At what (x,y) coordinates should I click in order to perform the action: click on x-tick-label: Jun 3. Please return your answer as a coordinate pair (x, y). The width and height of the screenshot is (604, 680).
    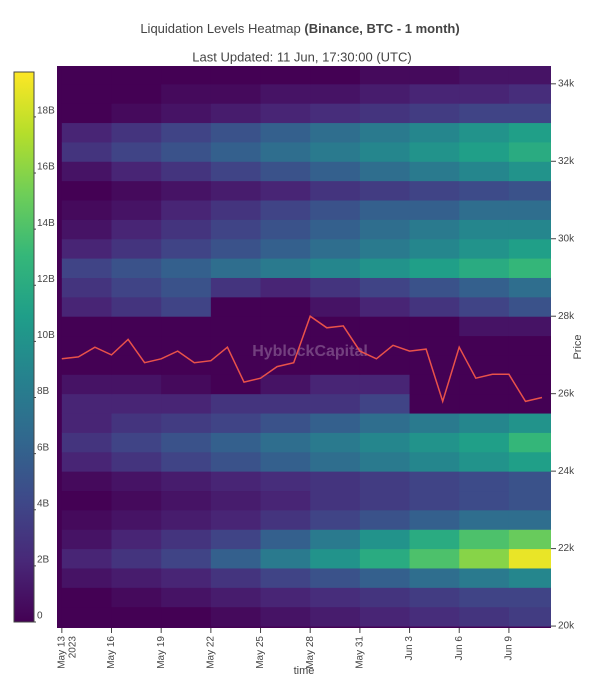
    Looking at the image, I should click on (409, 648).